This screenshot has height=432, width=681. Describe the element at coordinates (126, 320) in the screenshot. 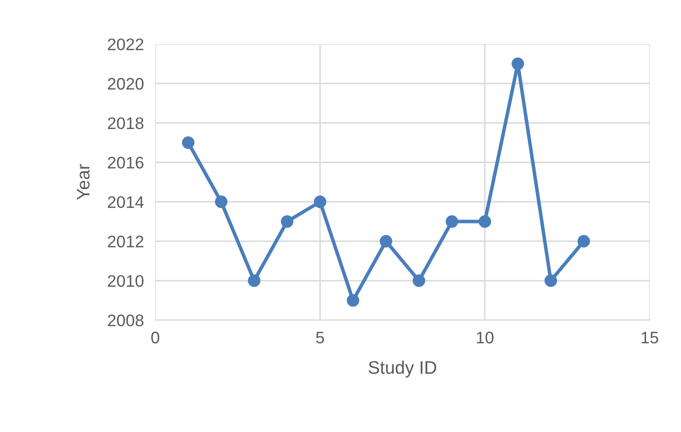

I see `y-tick-label: 2008` at that location.